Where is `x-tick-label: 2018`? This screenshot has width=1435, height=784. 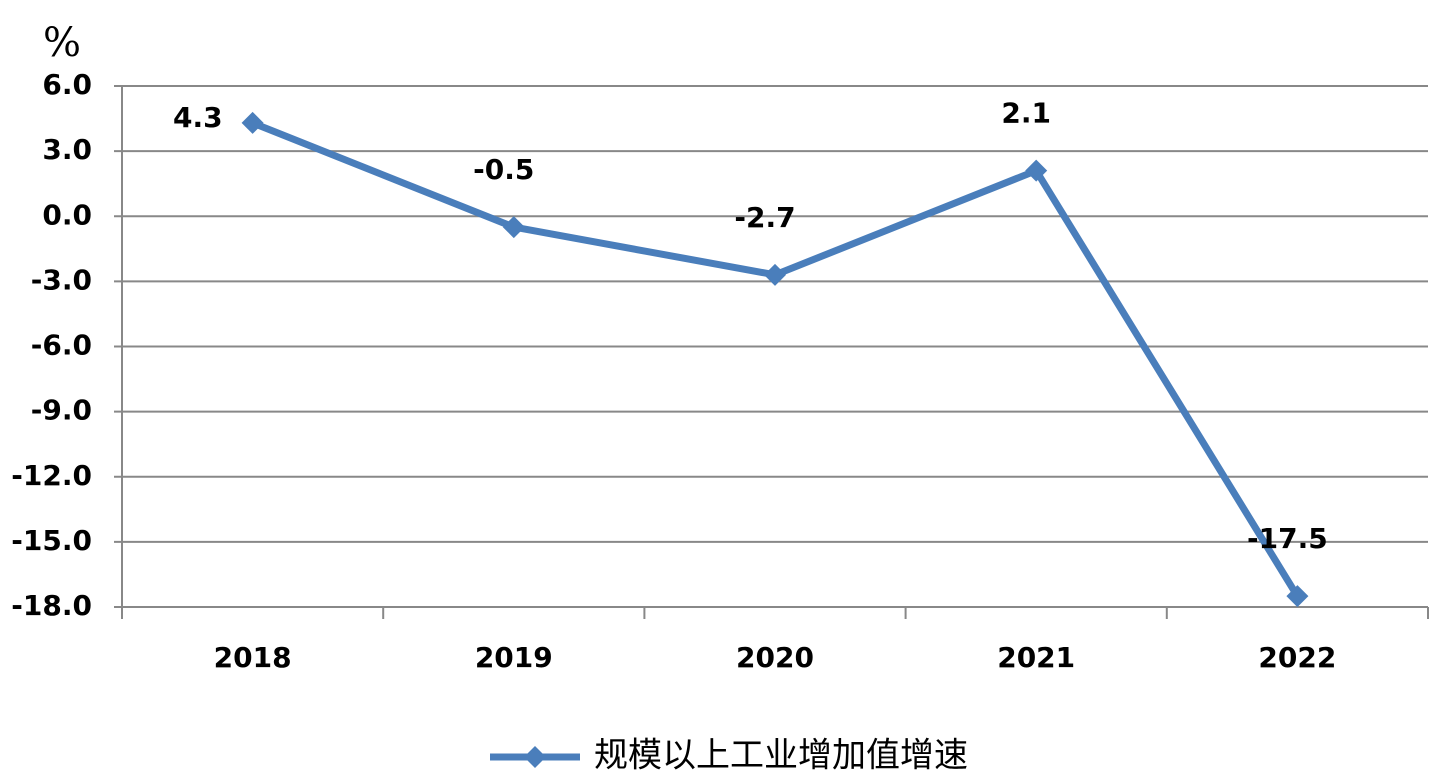
x-tick-label: 2018 is located at coordinates (253, 657).